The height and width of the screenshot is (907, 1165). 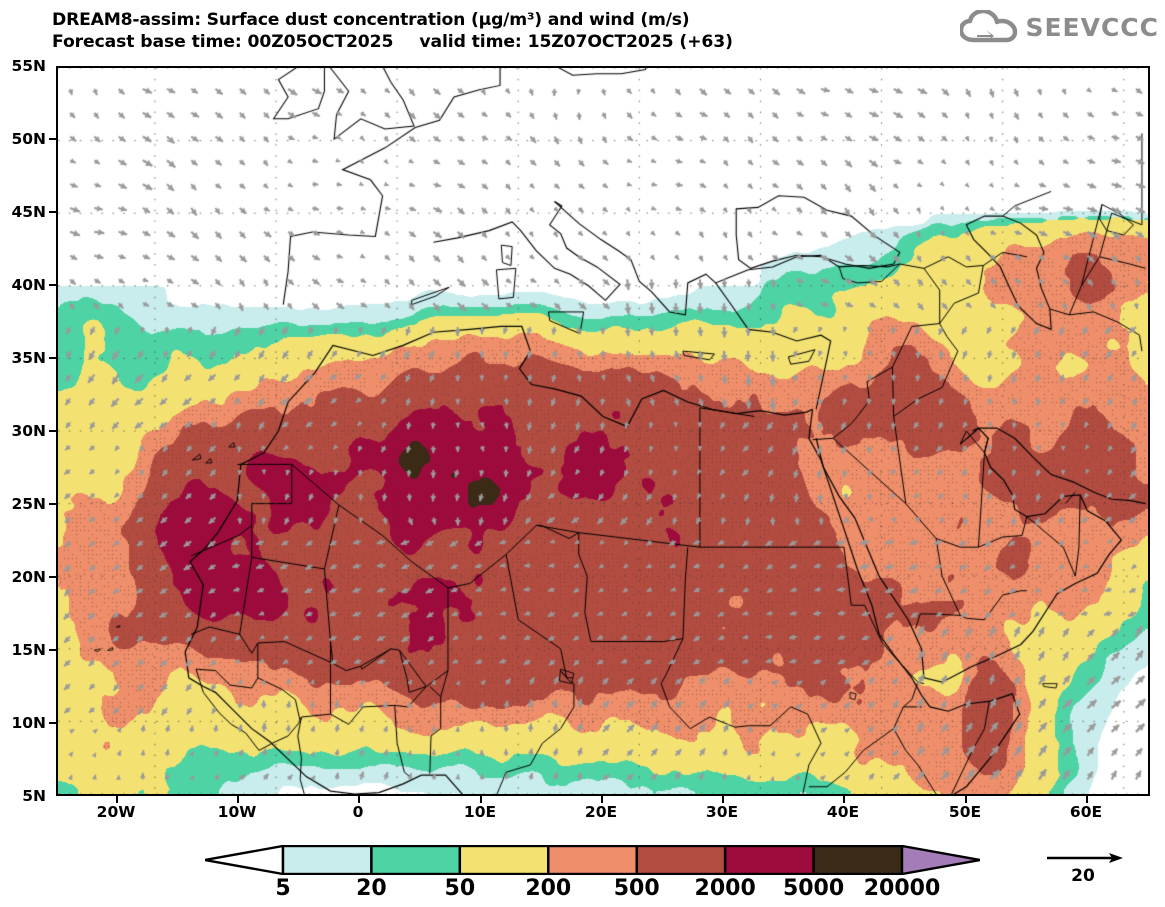 I want to click on y-axis-label-15n: 15N, so click(x=28, y=650).